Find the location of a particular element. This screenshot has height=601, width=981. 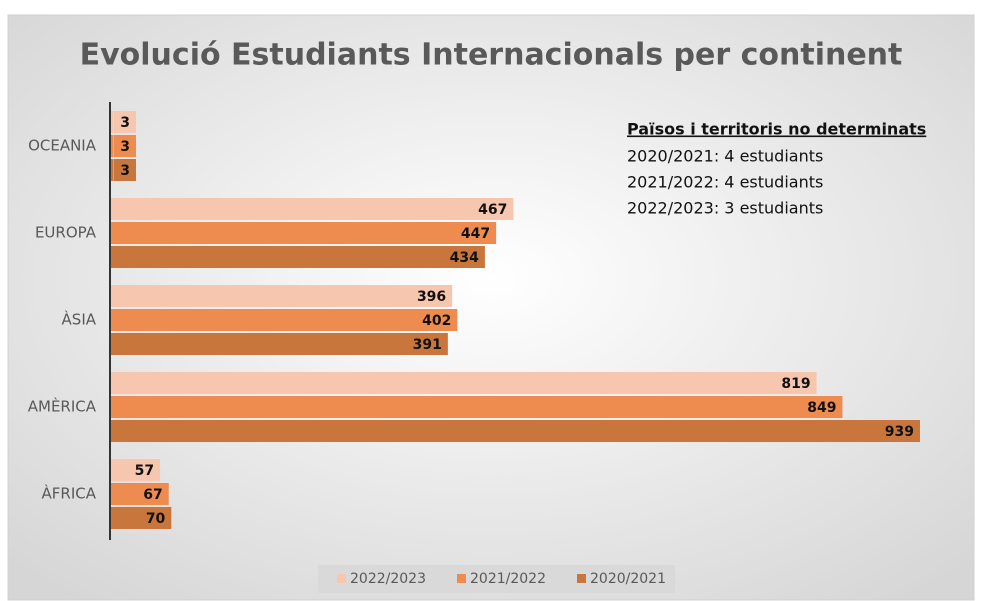

data-label: 939 is located at coordinates (899, 432).